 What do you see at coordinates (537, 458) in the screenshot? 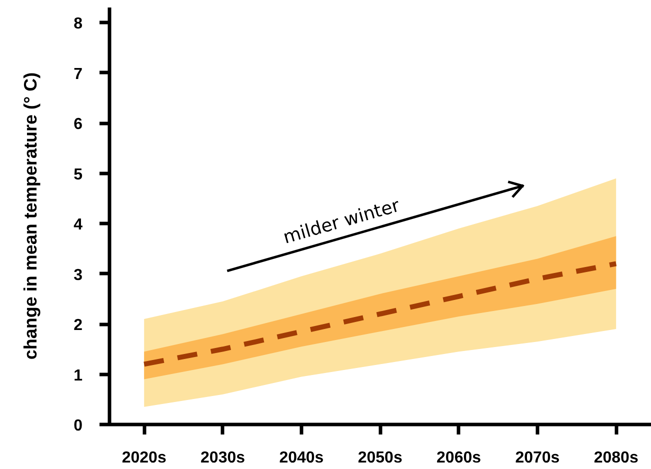
I see `x-tick-label: 2070s` at bounding box center [537, 458].